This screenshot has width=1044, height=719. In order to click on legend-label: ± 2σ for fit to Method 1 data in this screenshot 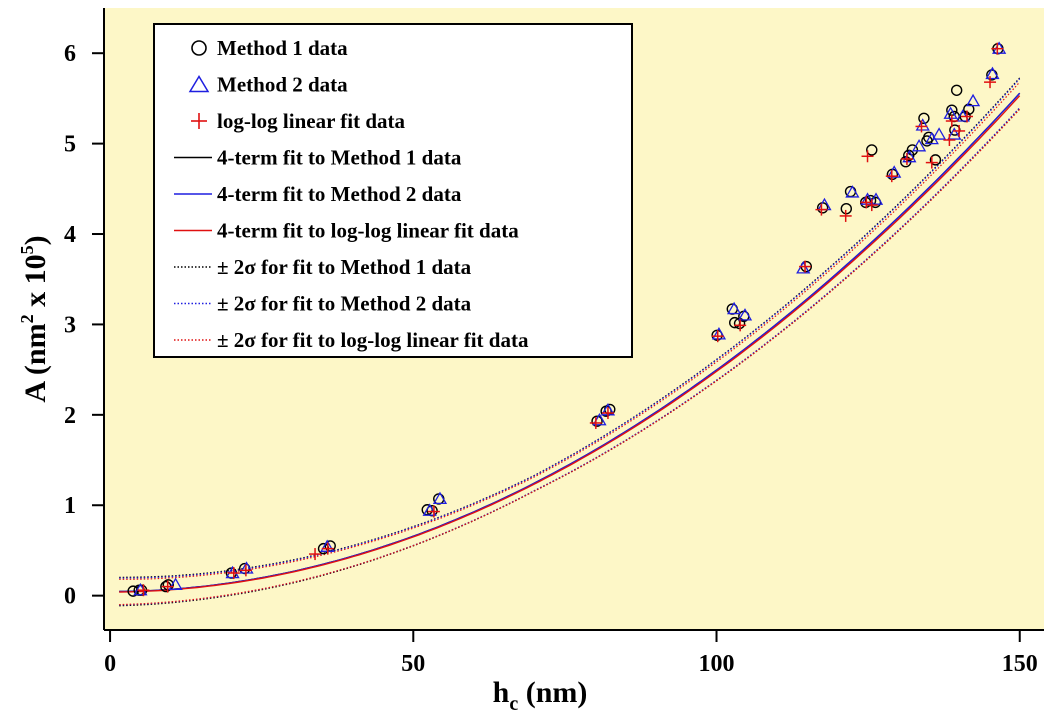, I will do `click(344, 267)`.